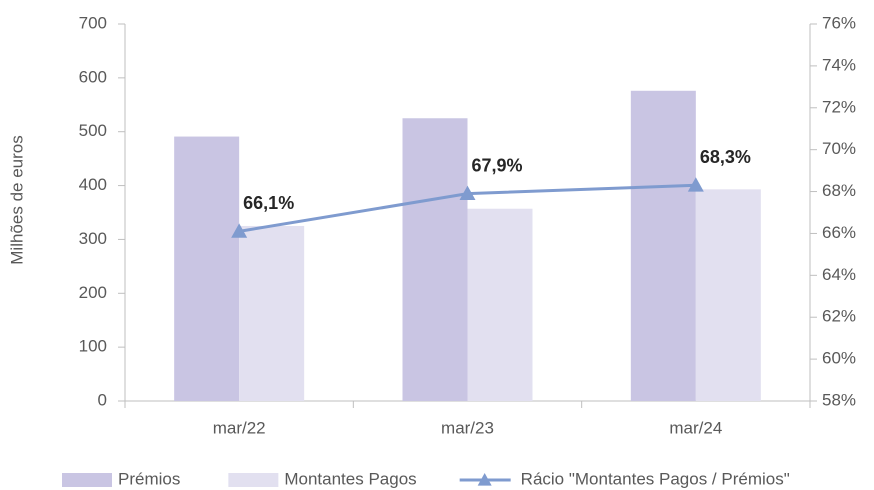 The image size is (874, 490). I want to click on y2-tick-label: 70%, so click(839, 148).